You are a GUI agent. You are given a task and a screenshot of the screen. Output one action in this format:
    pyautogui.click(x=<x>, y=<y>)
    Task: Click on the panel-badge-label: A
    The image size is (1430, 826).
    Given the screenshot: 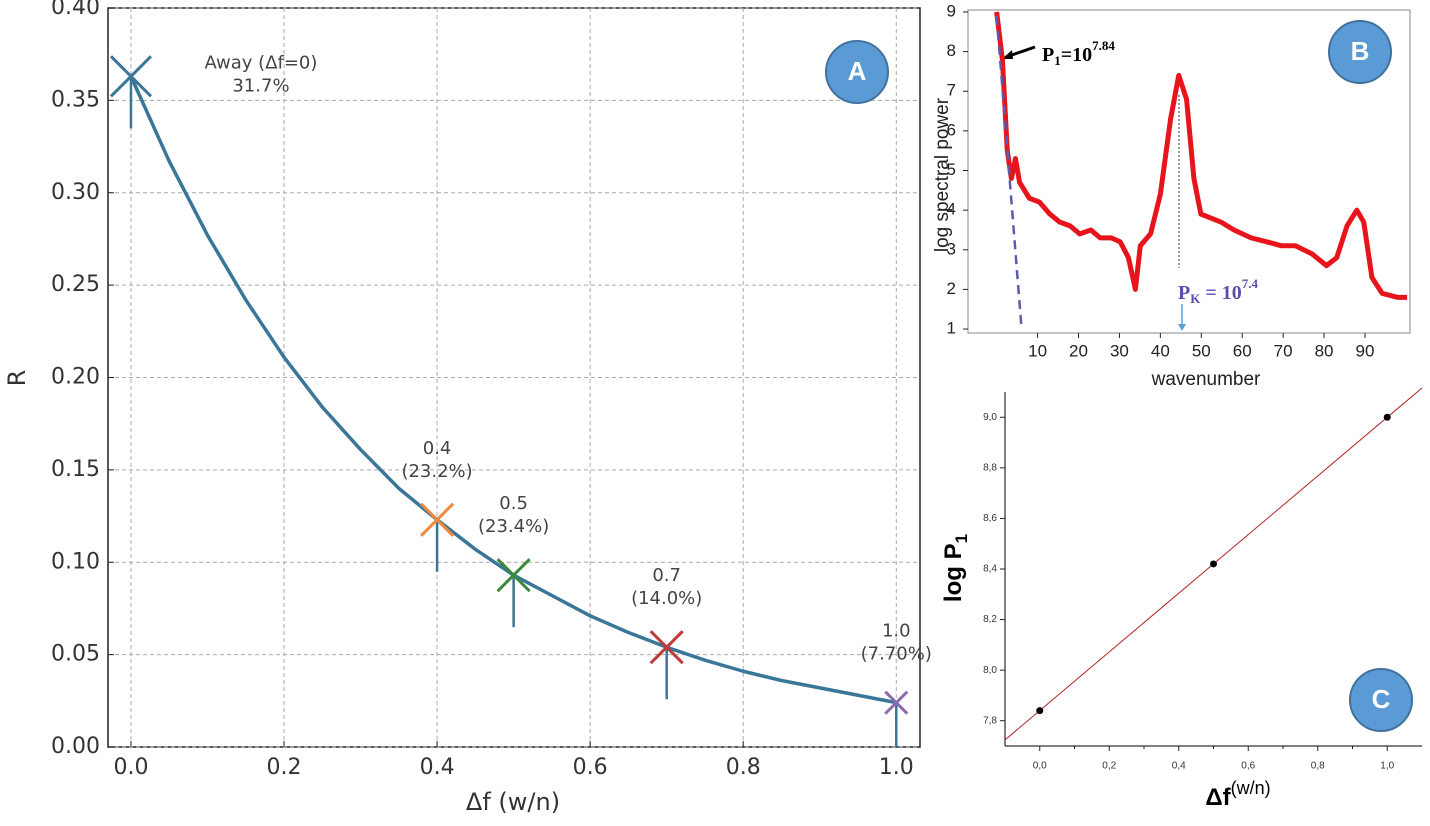 What is the action you would take?
    pyautogui.click(x=857, y=71)
    